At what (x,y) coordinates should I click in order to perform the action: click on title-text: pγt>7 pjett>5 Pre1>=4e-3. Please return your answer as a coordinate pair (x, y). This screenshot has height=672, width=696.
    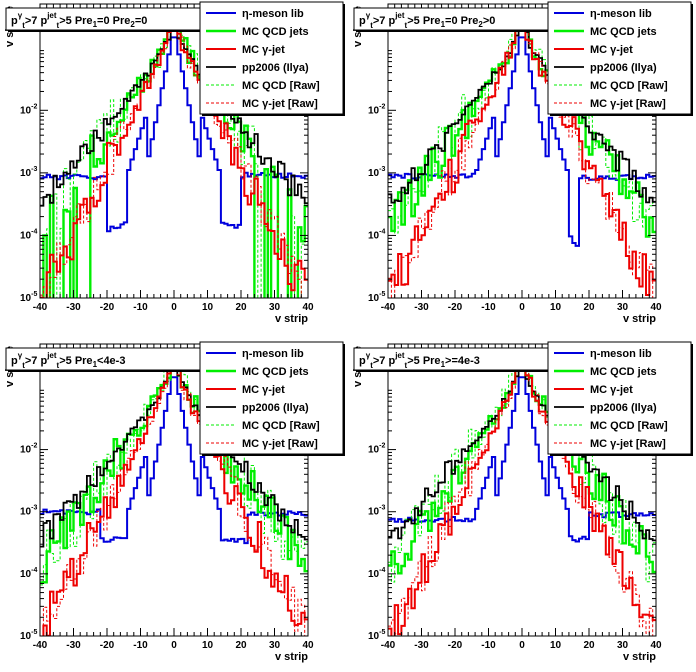
    Looking at the image, I should click on (419, 360).